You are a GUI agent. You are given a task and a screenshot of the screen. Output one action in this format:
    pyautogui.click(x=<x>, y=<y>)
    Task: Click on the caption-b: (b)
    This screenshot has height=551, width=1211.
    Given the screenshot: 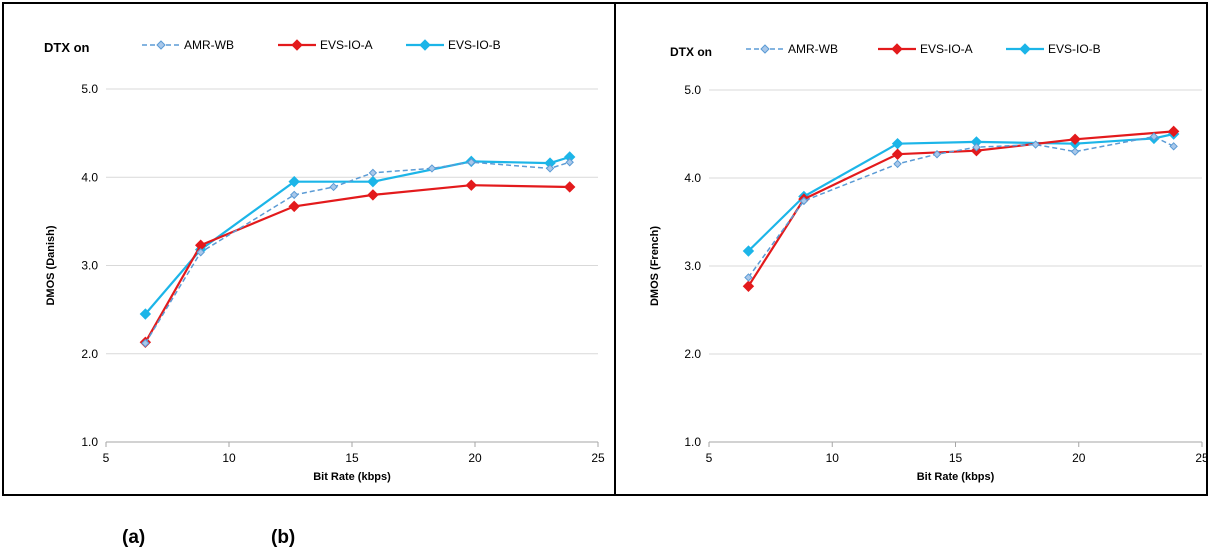 What is the action you would take?
    pyautogui.click(x=283, y=537)
    